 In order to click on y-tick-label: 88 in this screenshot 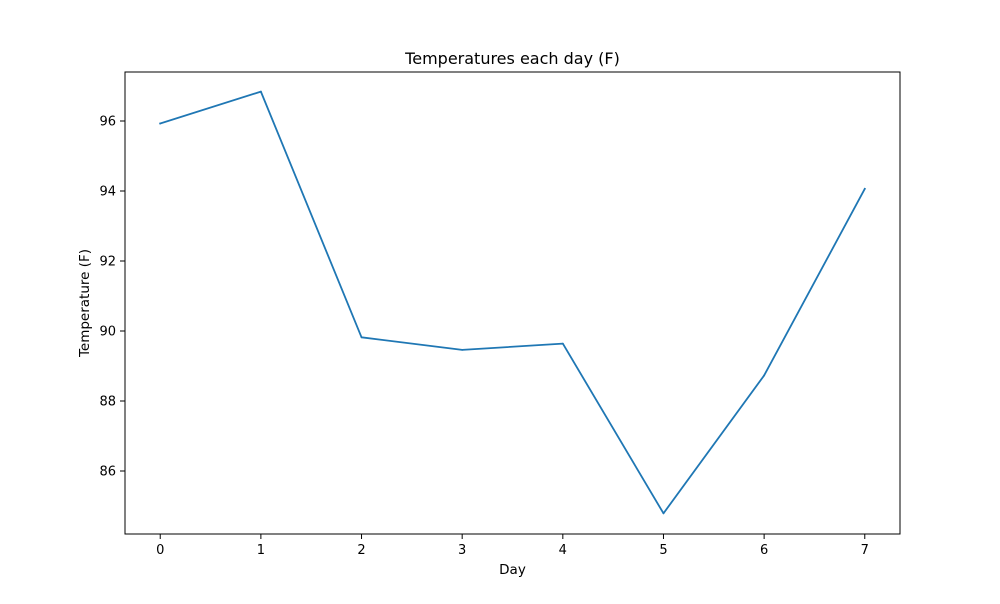, I will do `click(107, 402)`.